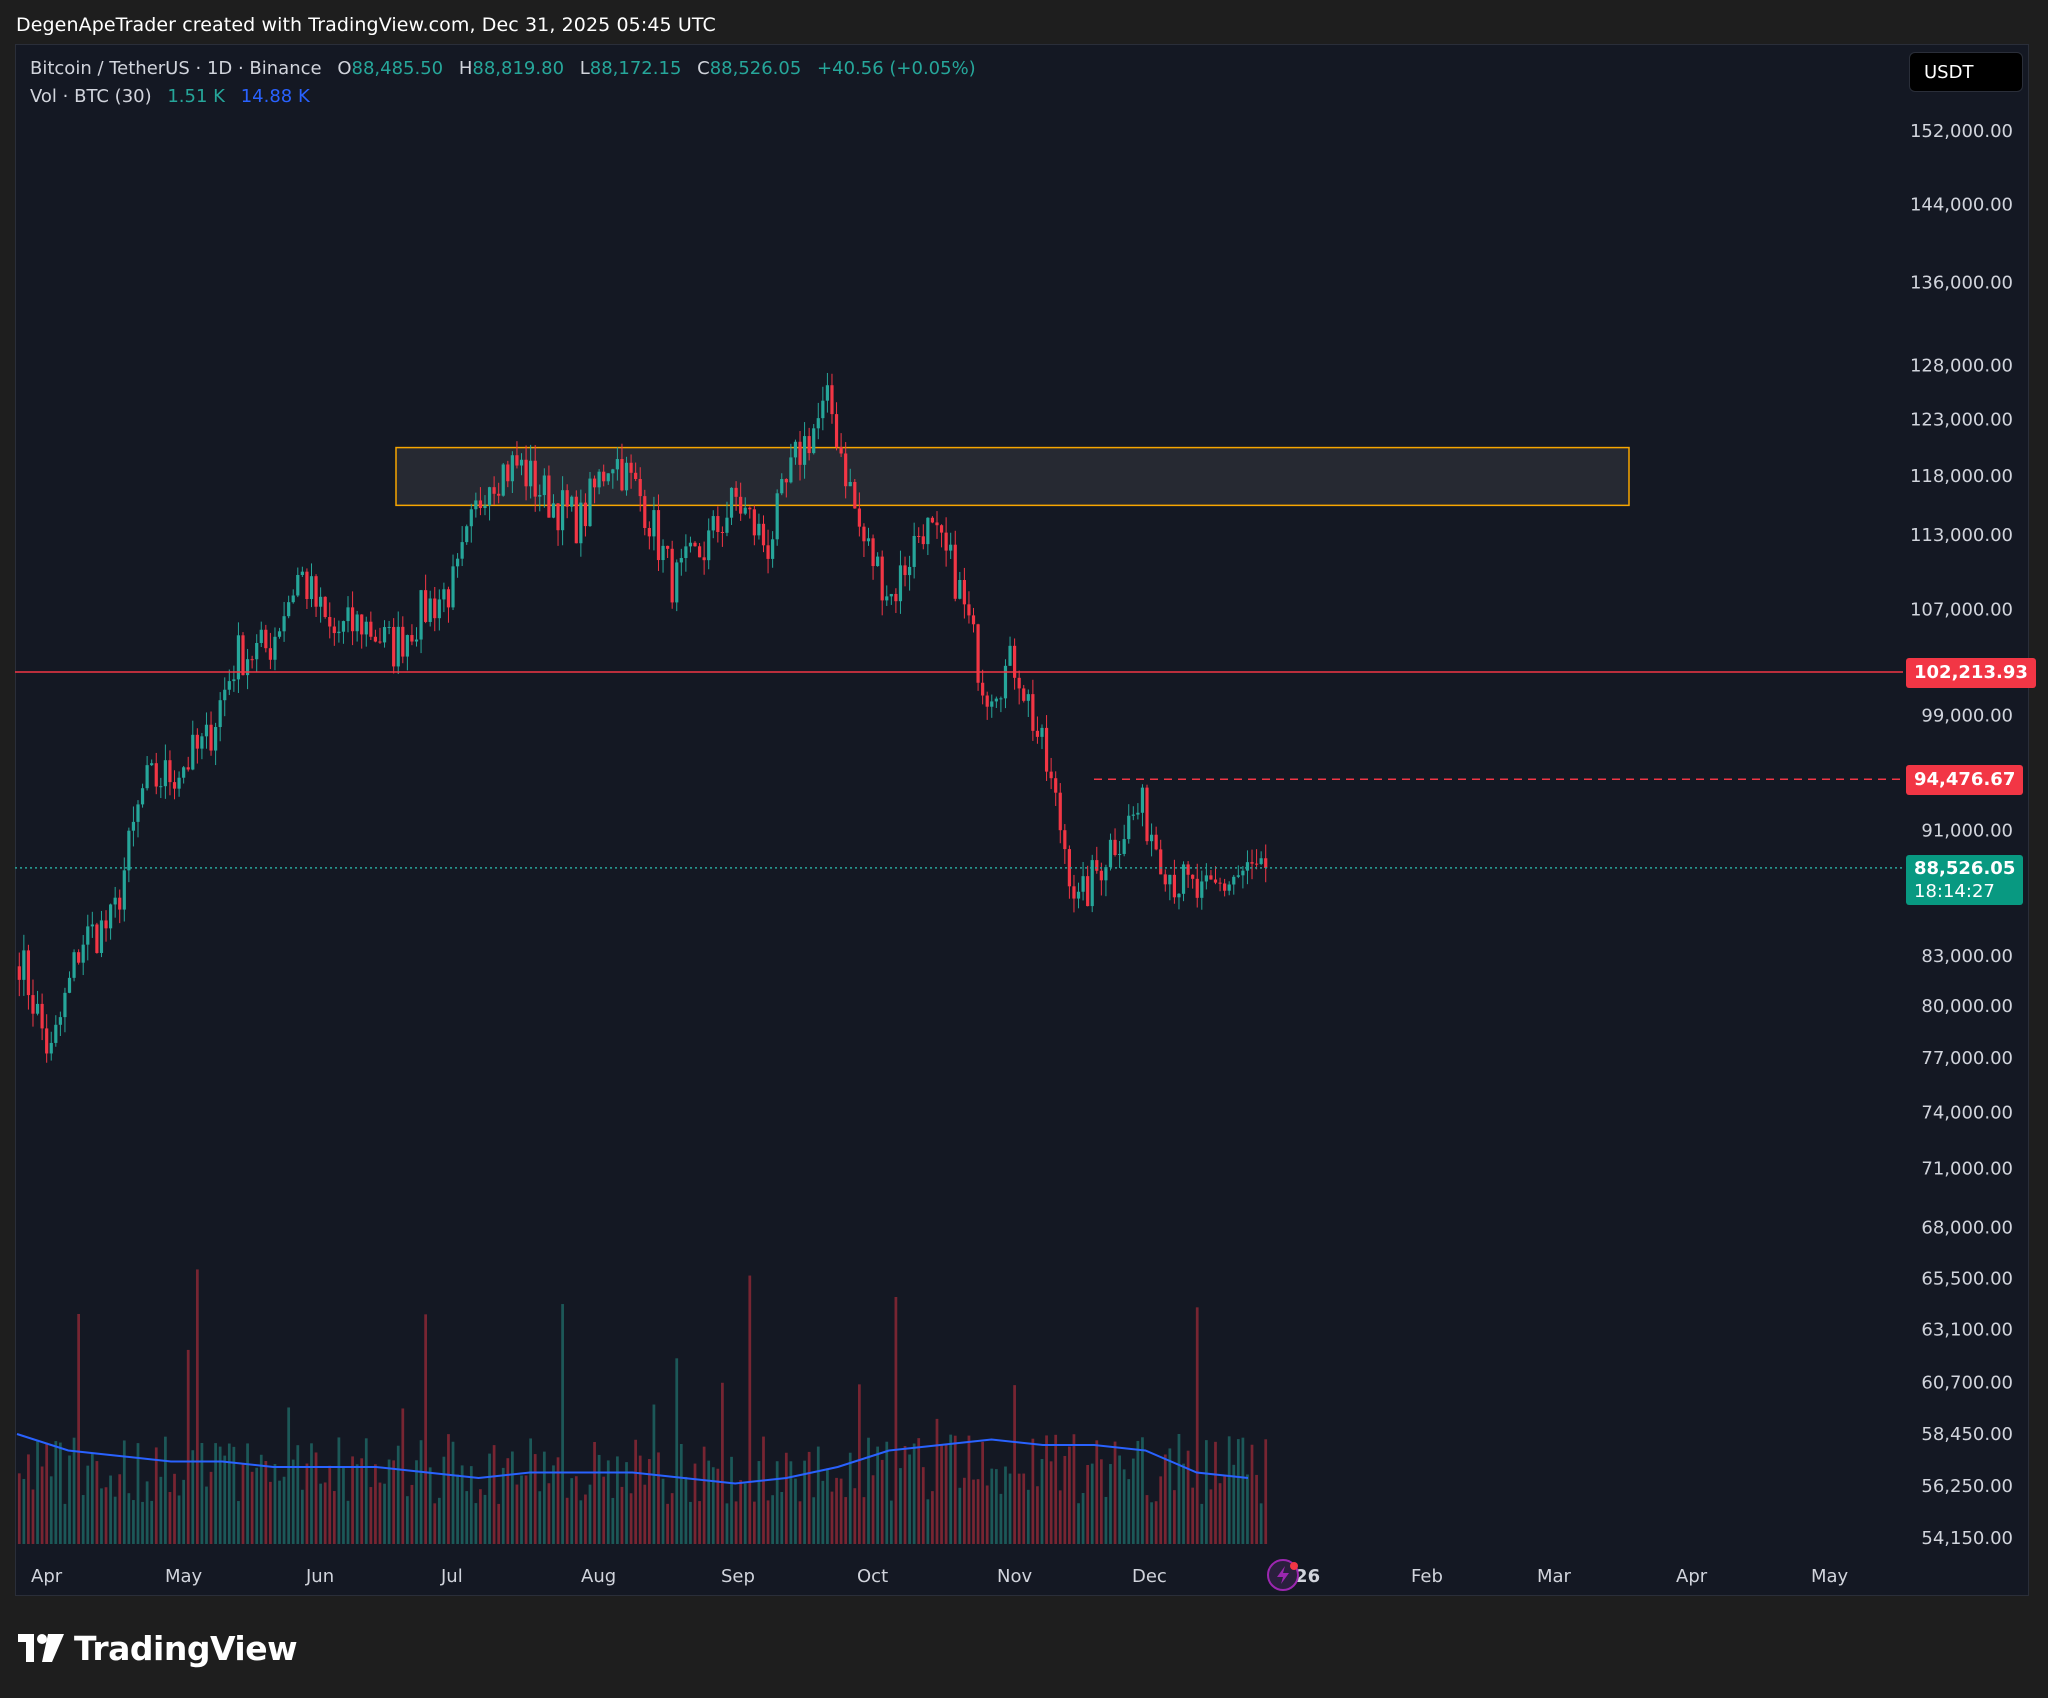 The height and width of the screenshot is (1698, 2048). I want to click on change-value: +40.56 (+0.05%), so click(896, 68).